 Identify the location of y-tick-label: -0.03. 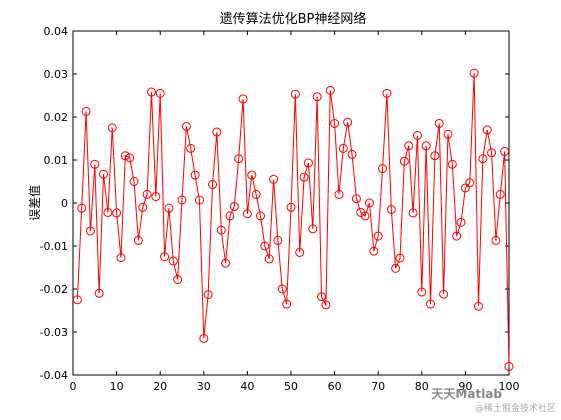
(54, 332).